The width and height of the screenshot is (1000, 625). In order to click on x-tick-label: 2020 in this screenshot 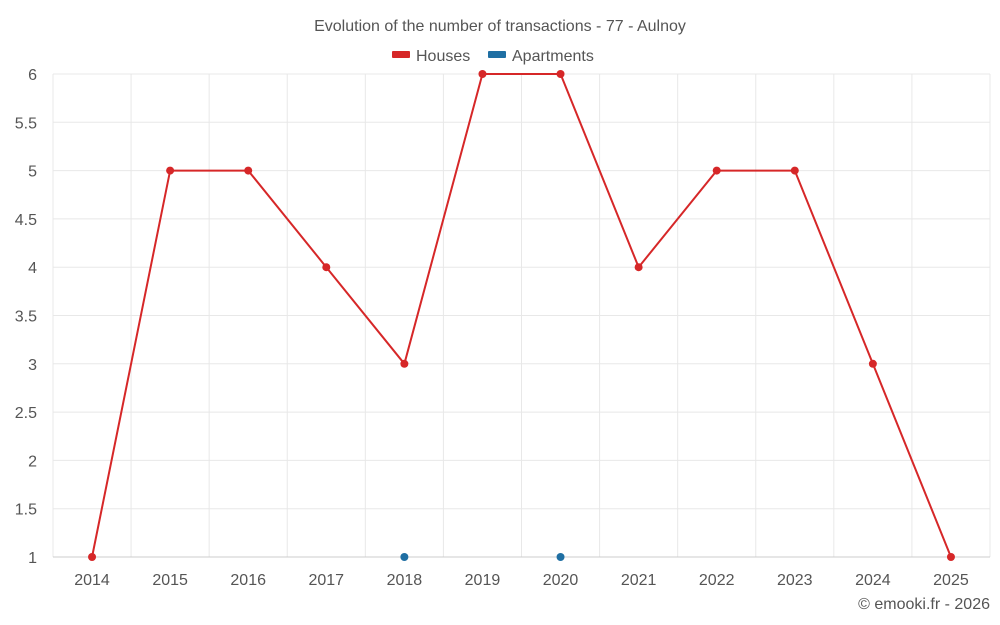, I will do `click(561, 580)`.